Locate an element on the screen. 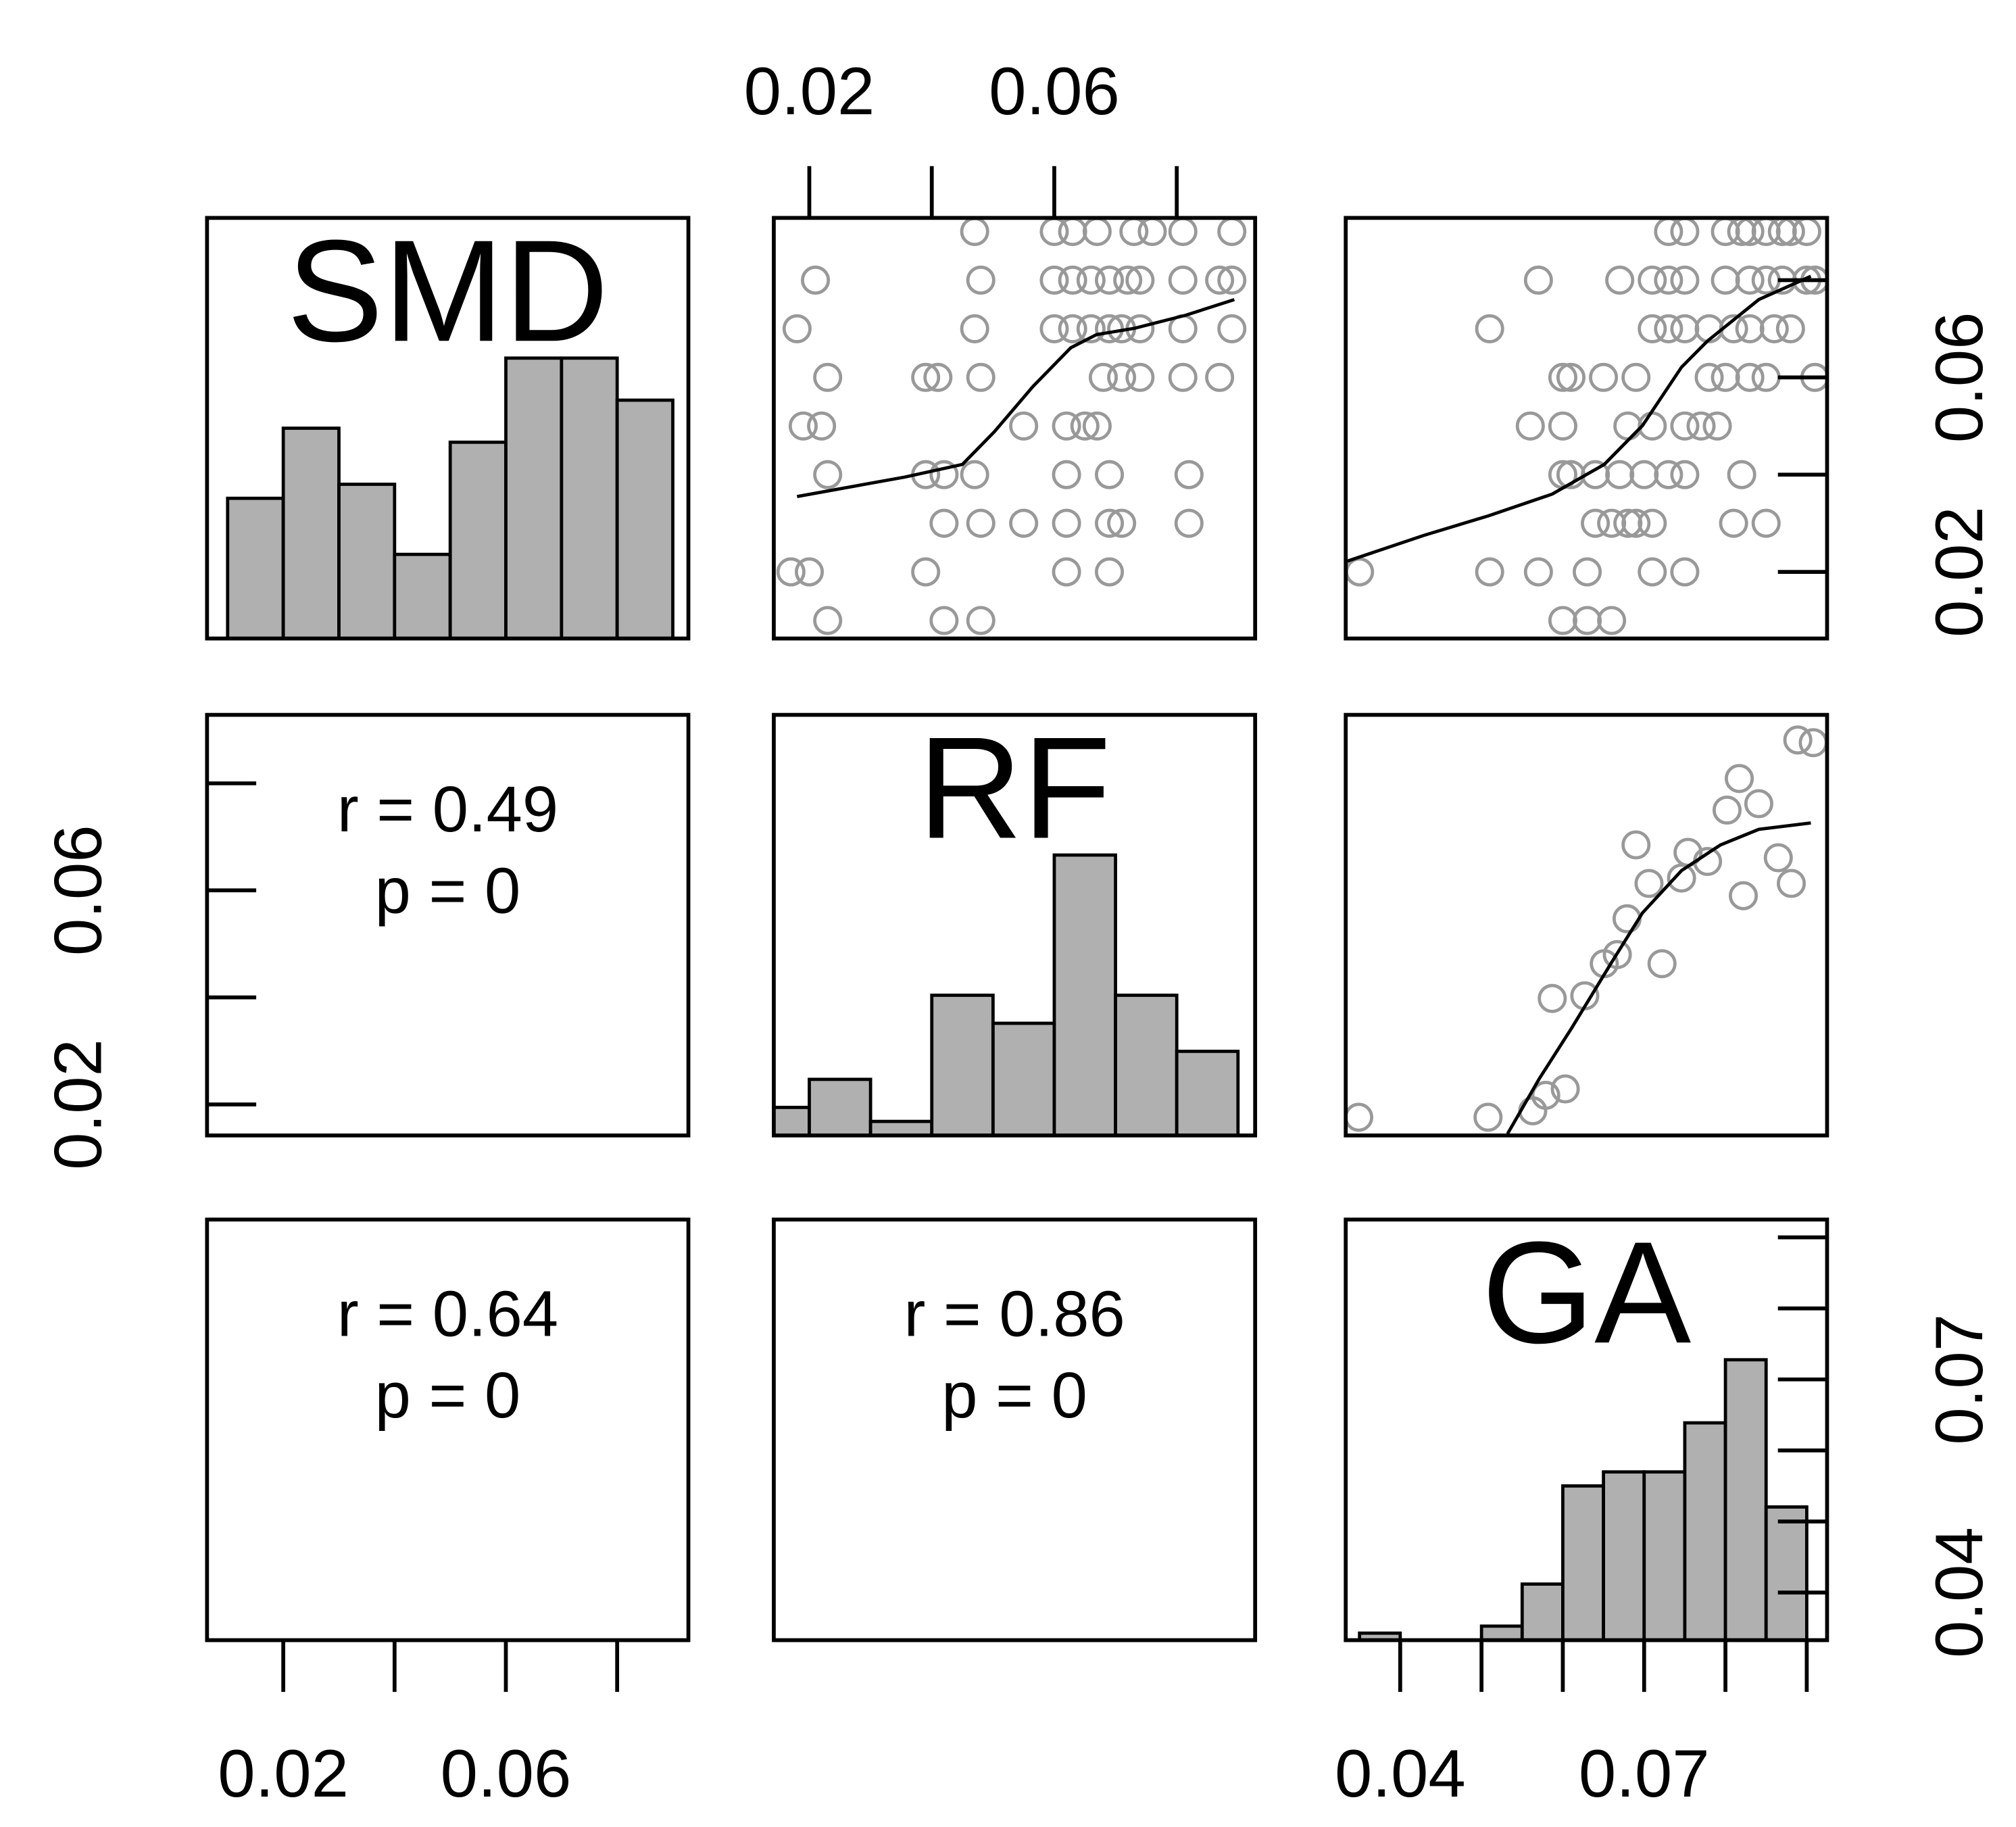 This screenshot has width=2016, height=1827. y-tick-label: 0.04 is located at coordinates (1959, 1592).